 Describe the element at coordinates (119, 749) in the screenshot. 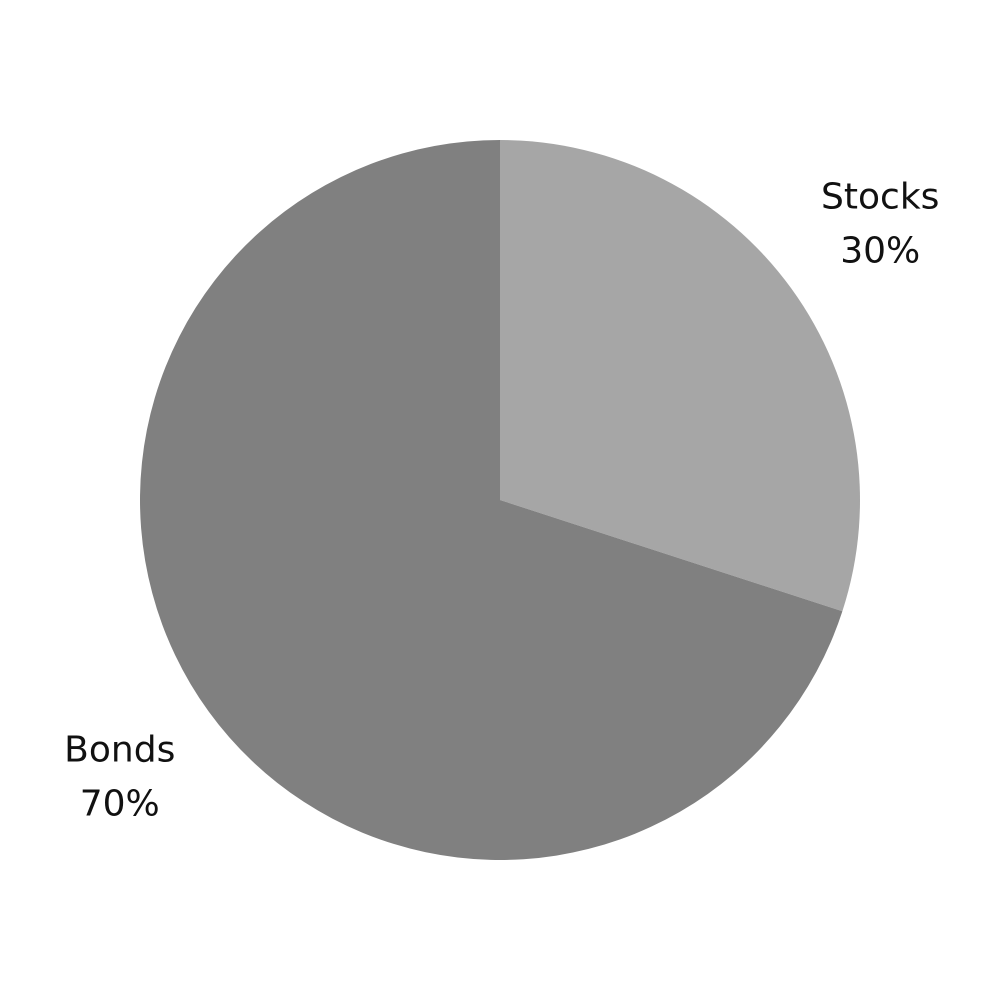

I see `slice-label-bonds: Bonds` at that location.